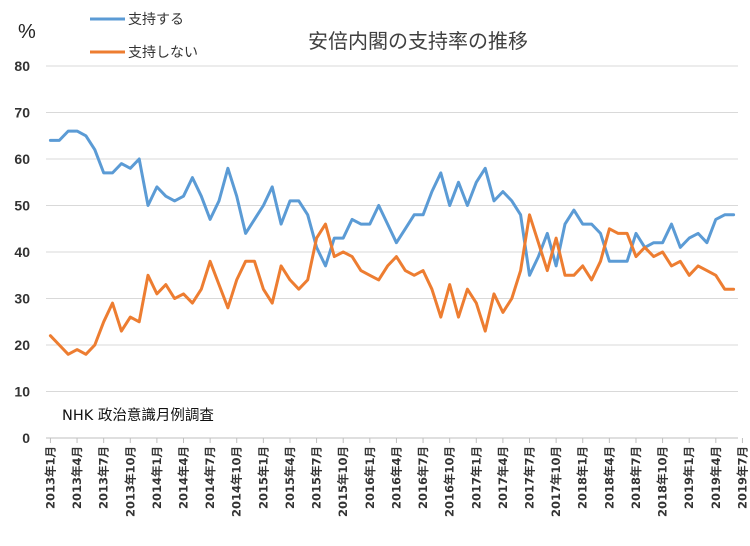  What do you see at coordinates (22, 299) in the screenshot?
I see `y-tick-label: 30` at bounding box center [22, 299].